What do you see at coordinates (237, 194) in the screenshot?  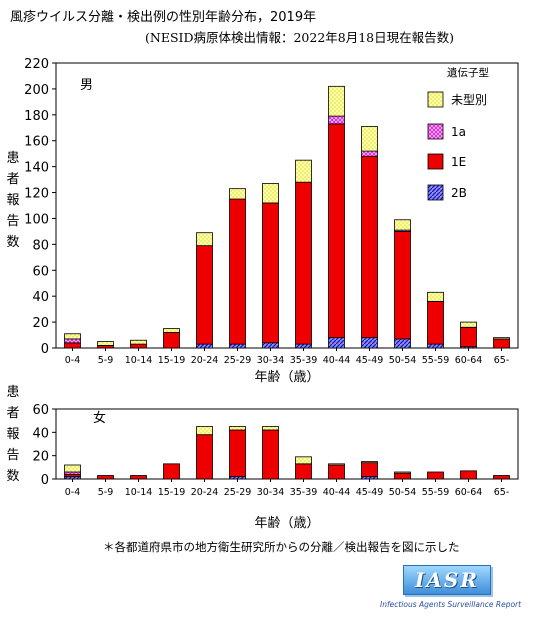 I see `bar-segment-未型別-25-29` at bounding box center [237, 194].